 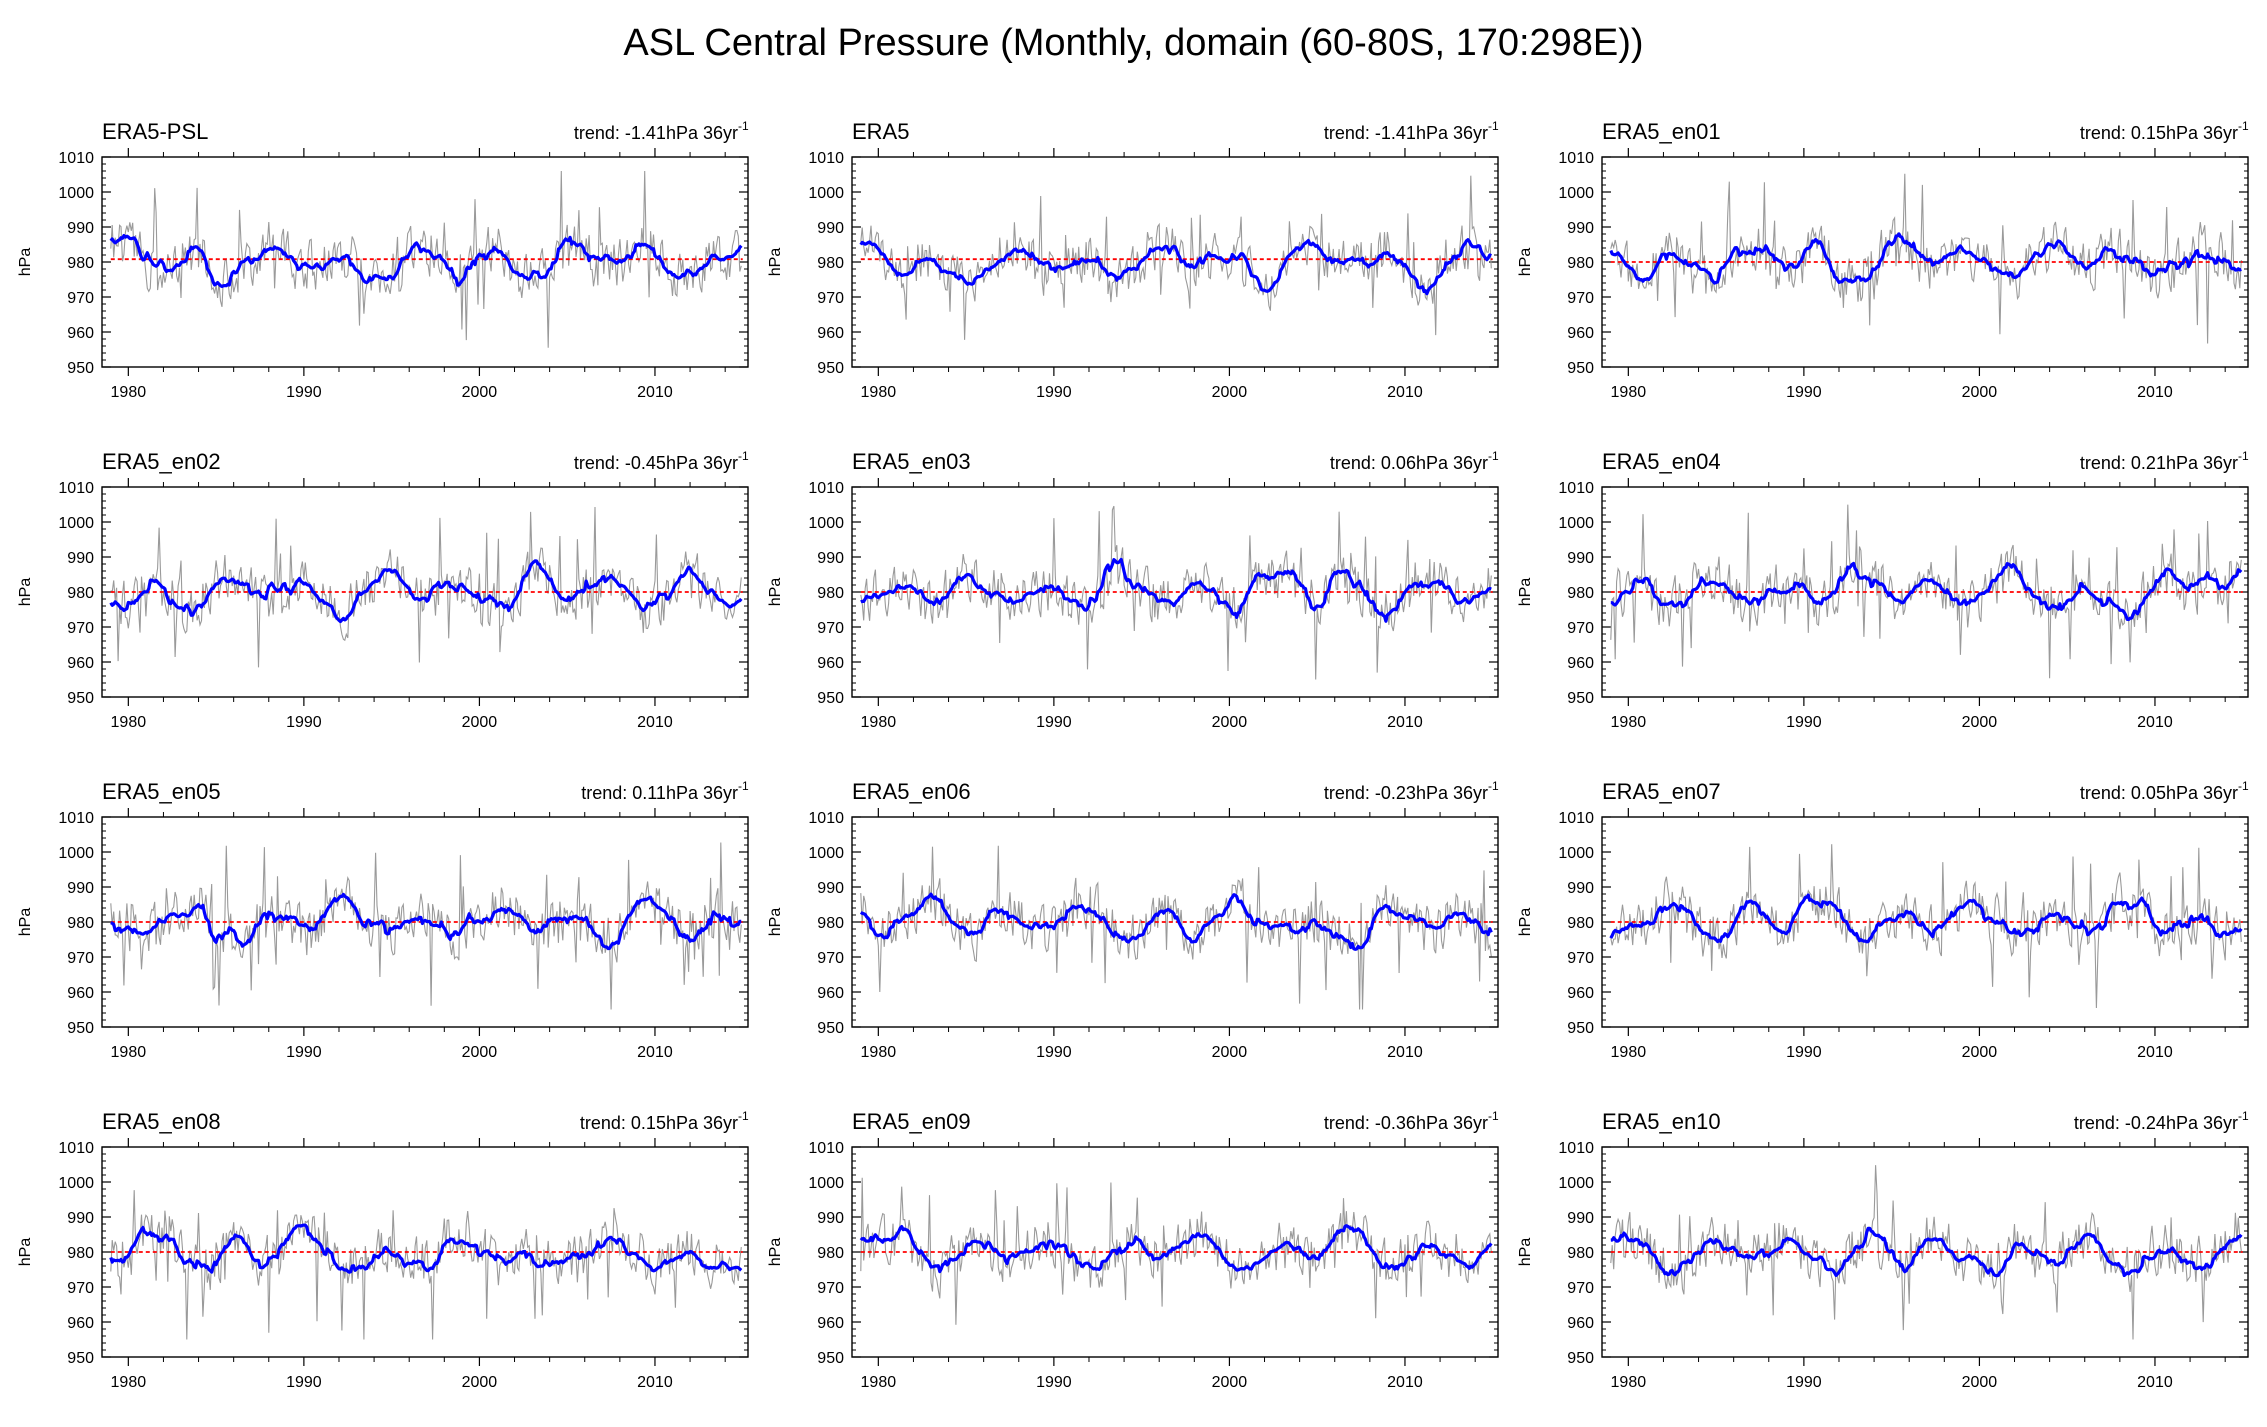 I want to click on panel-title: ERA5_en02, so click(x=161, y=461).